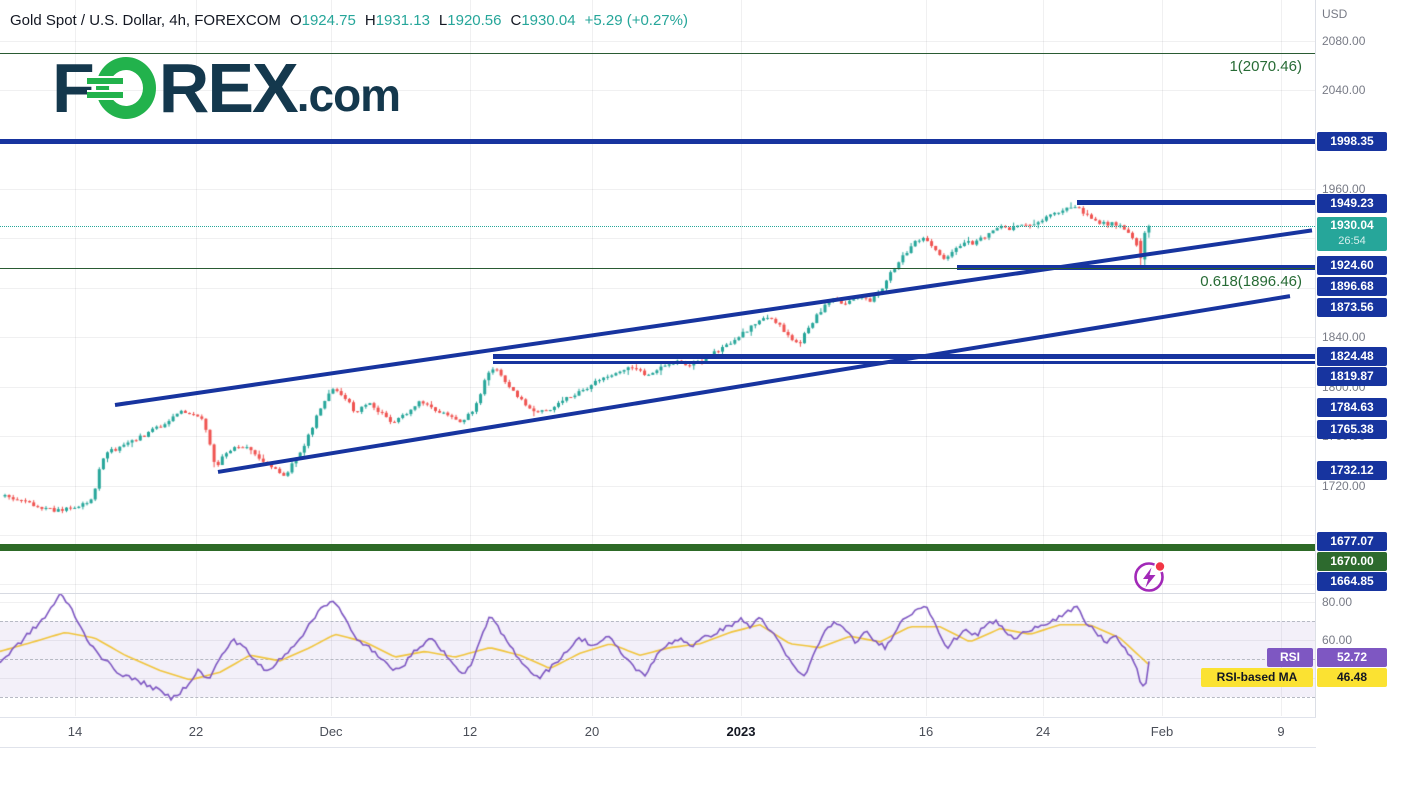 The height and width of the screenshot is (793, 1406). What do you see at coordinates (1043, 731) in the screenshot?
I see `time-tick: 24` at bounding box center [1043, 731].